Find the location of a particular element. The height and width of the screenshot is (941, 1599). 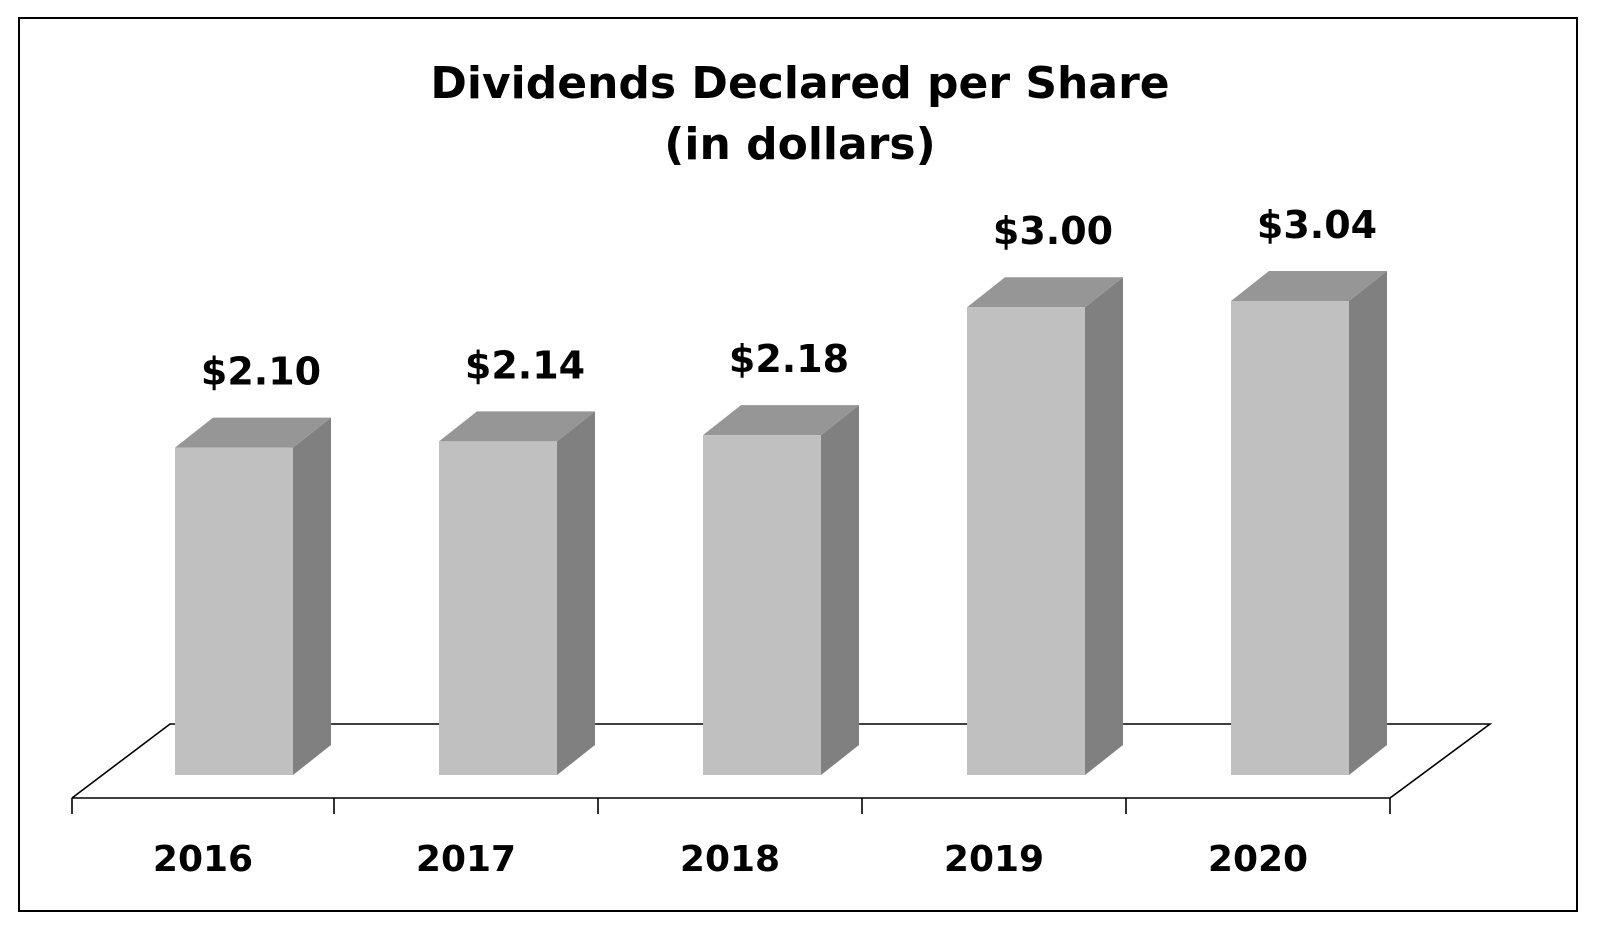

bar-2016 is located at coordinates (253, 596).